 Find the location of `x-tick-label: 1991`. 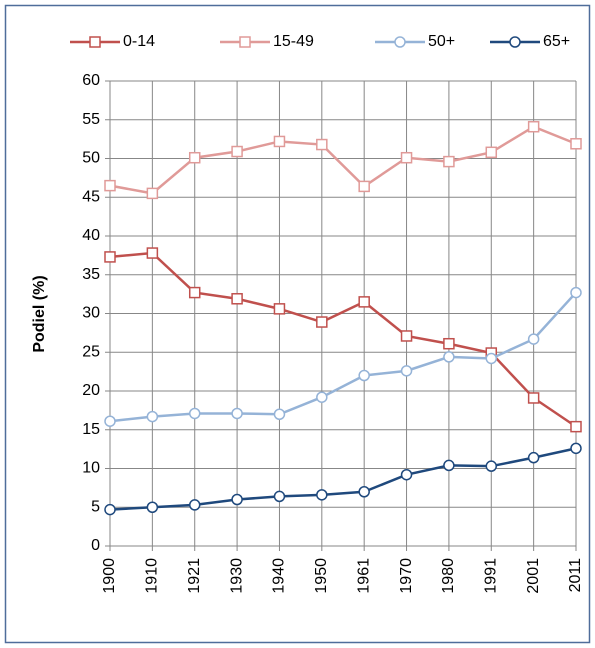

x-tick-label: 1991 is located at coordinates (490, 576).